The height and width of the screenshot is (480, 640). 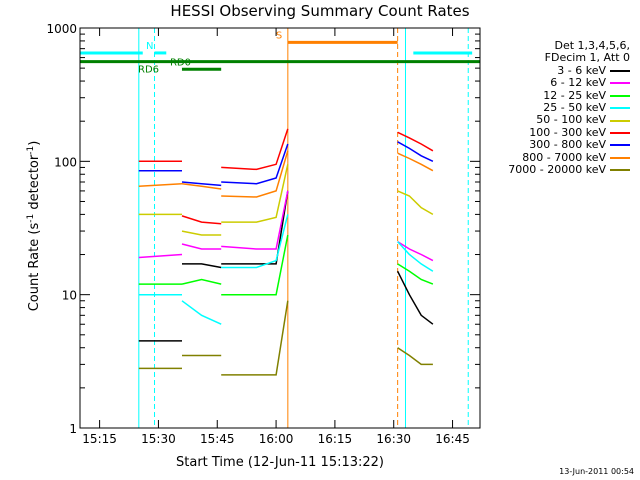 What do you see at coordinates (30, 150) in the screenshot?
I see `y-axis-title-sup2: -1` at bounding box center [30, 150].